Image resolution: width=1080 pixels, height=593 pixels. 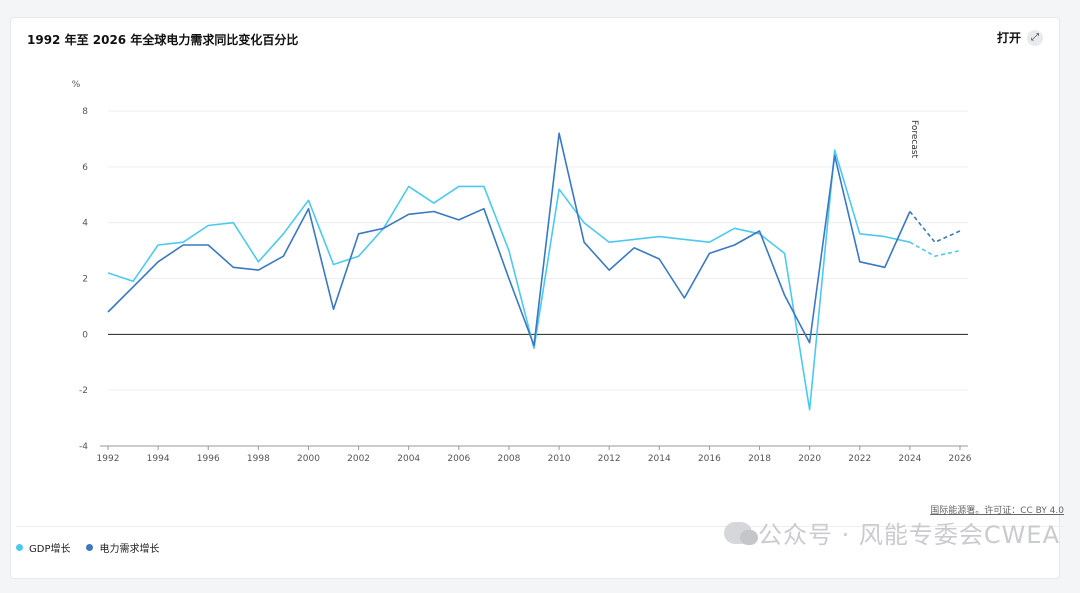 What do you see at coordinates (859, 459) in the screenshot?
I see `x-tick-label: 2022` at bounding box center [859, 459].